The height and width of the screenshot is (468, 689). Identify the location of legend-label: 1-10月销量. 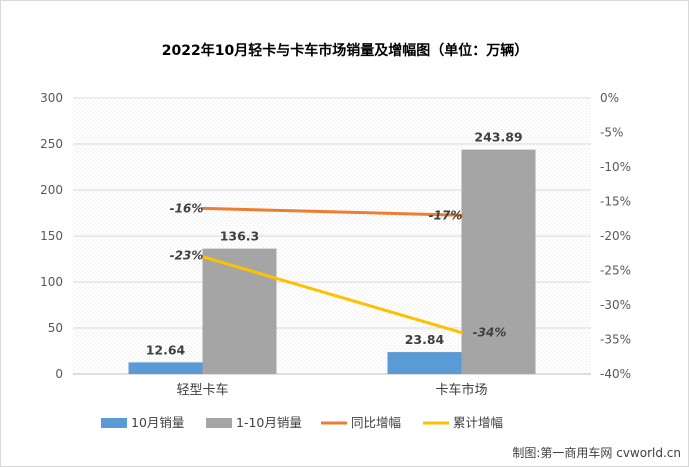
(269, 422).